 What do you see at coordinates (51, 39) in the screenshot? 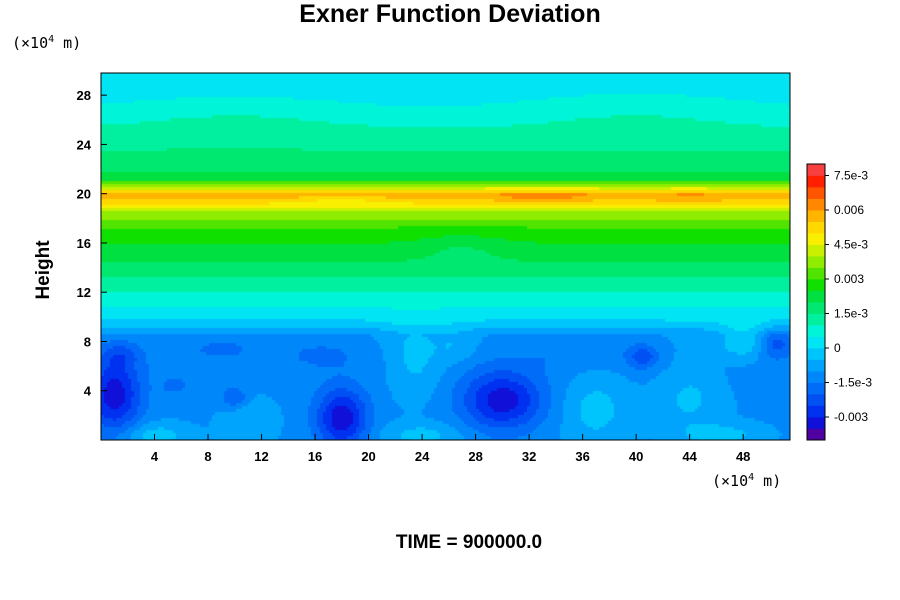
I see `y-unit-exponent: 4` at bounding box center [51, 39].